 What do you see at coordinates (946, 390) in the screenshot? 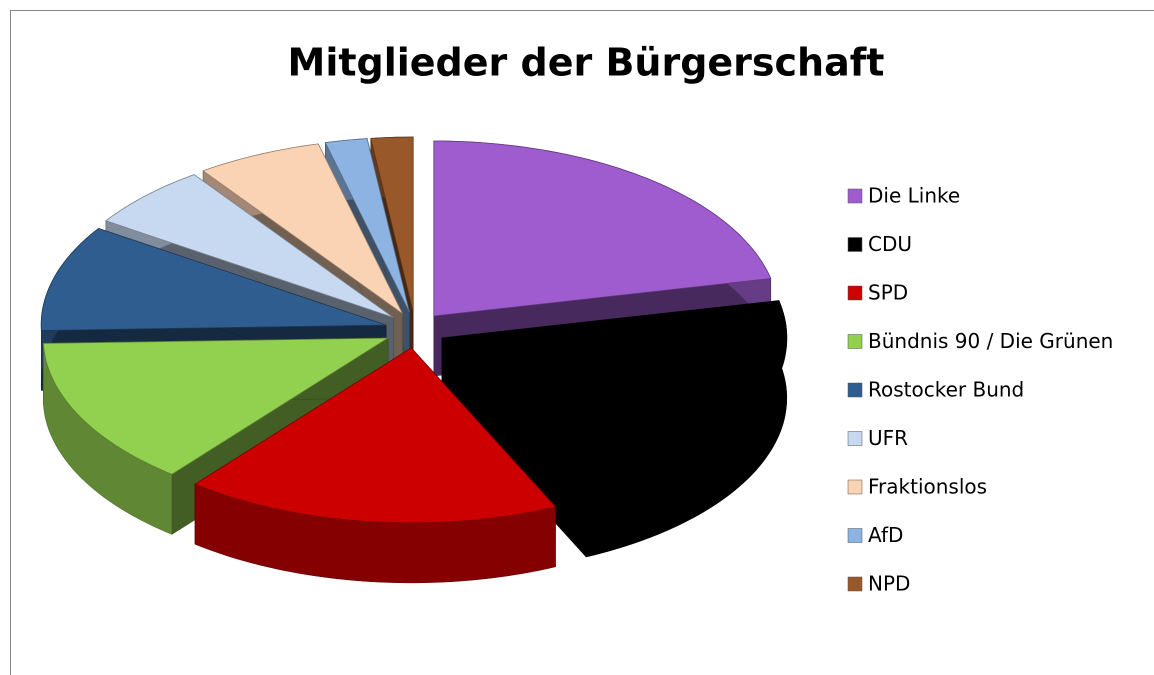
I see `legend-label: Rostocker Bund` at bounding box center [946, 390].